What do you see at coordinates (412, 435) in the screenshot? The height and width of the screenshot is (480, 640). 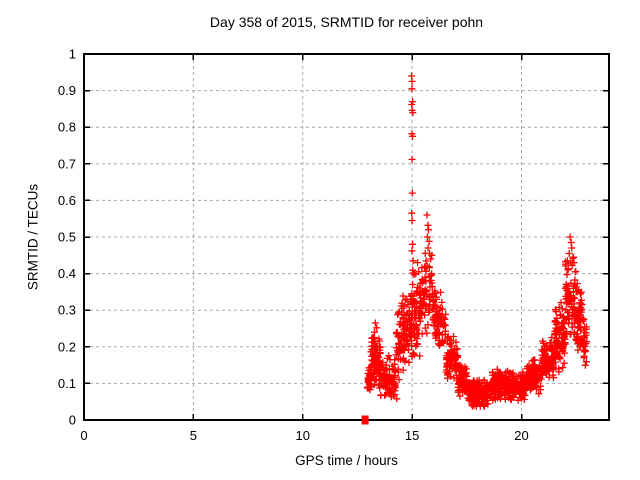 I see `svg-text: 15` at bounding box center [412, 435].